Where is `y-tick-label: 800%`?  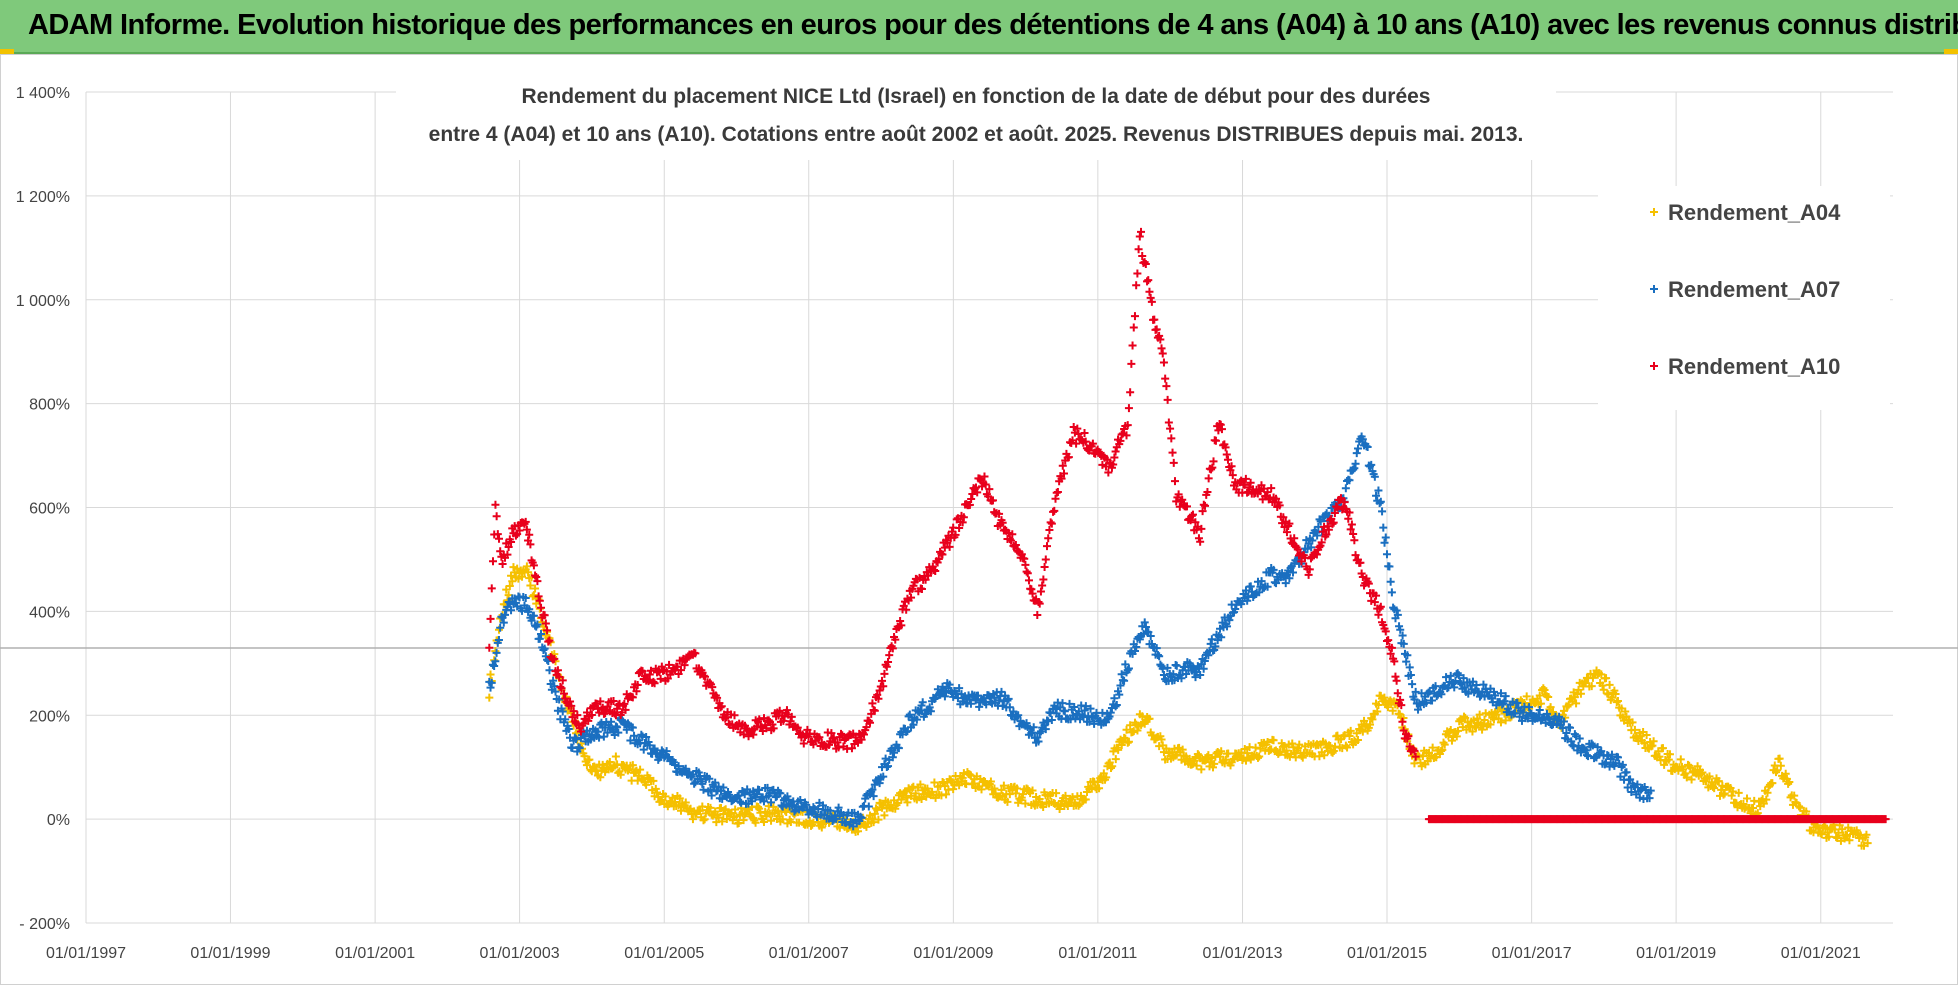 y-tick-label: 800% is located at coordinates (49, 405).